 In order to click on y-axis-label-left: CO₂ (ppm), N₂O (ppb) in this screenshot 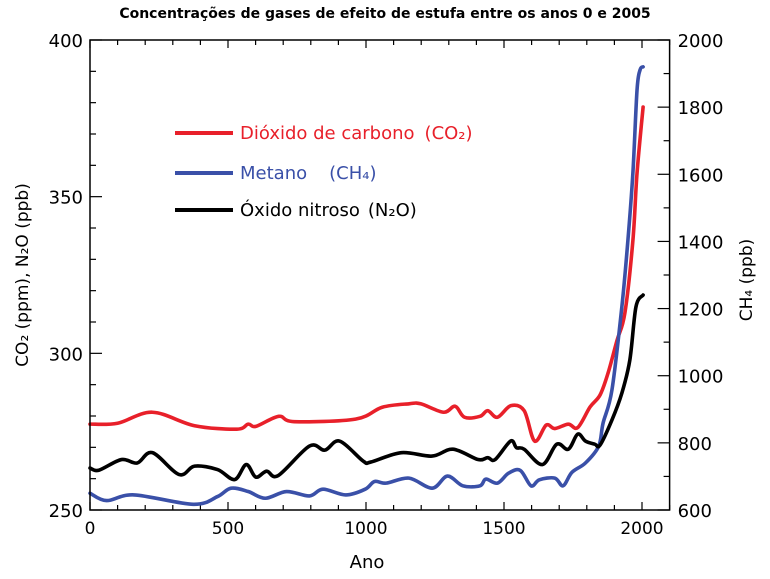, I will do `click(23, 275)`.